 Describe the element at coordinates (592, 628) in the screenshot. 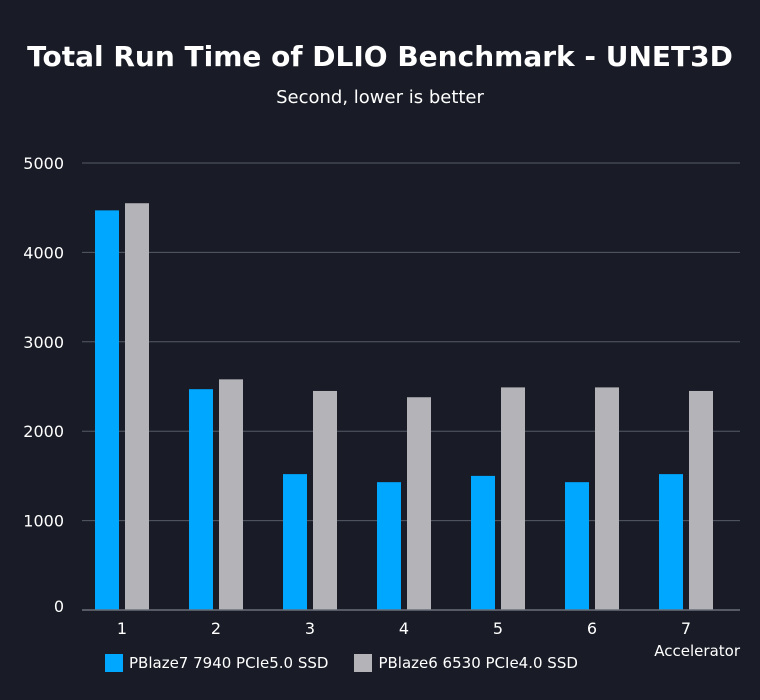

I see `x-tick-label: 6` at that location.